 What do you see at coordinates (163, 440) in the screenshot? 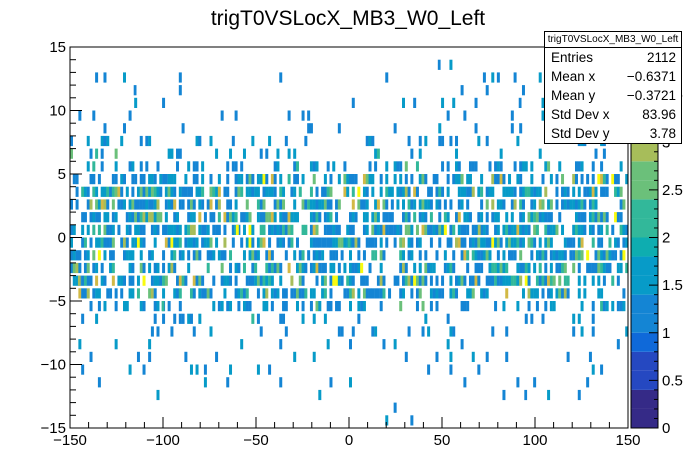
I see `x-tick-label: −100` at bounding box center [163, 440].